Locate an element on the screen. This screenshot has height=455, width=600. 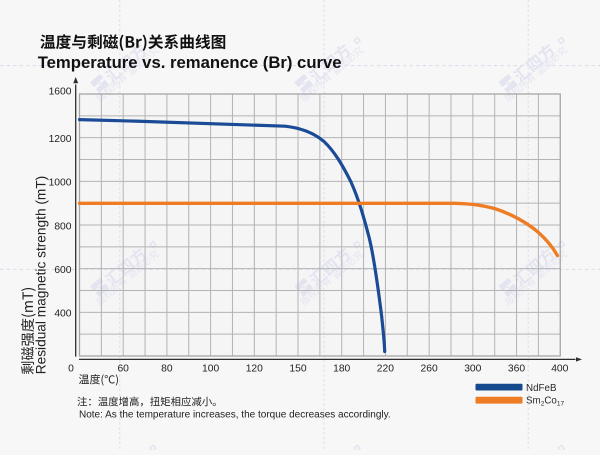
svg-text: 600 is located at coordinates (62, 270).